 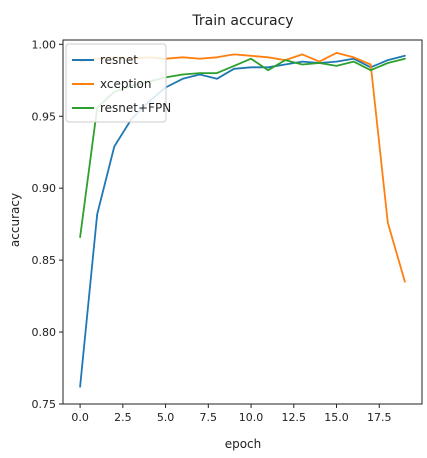 What do you see at coordinates (243, 444) in the screenshot?
I see `x-axis-label: epoch` at bounding box center [243, 444].